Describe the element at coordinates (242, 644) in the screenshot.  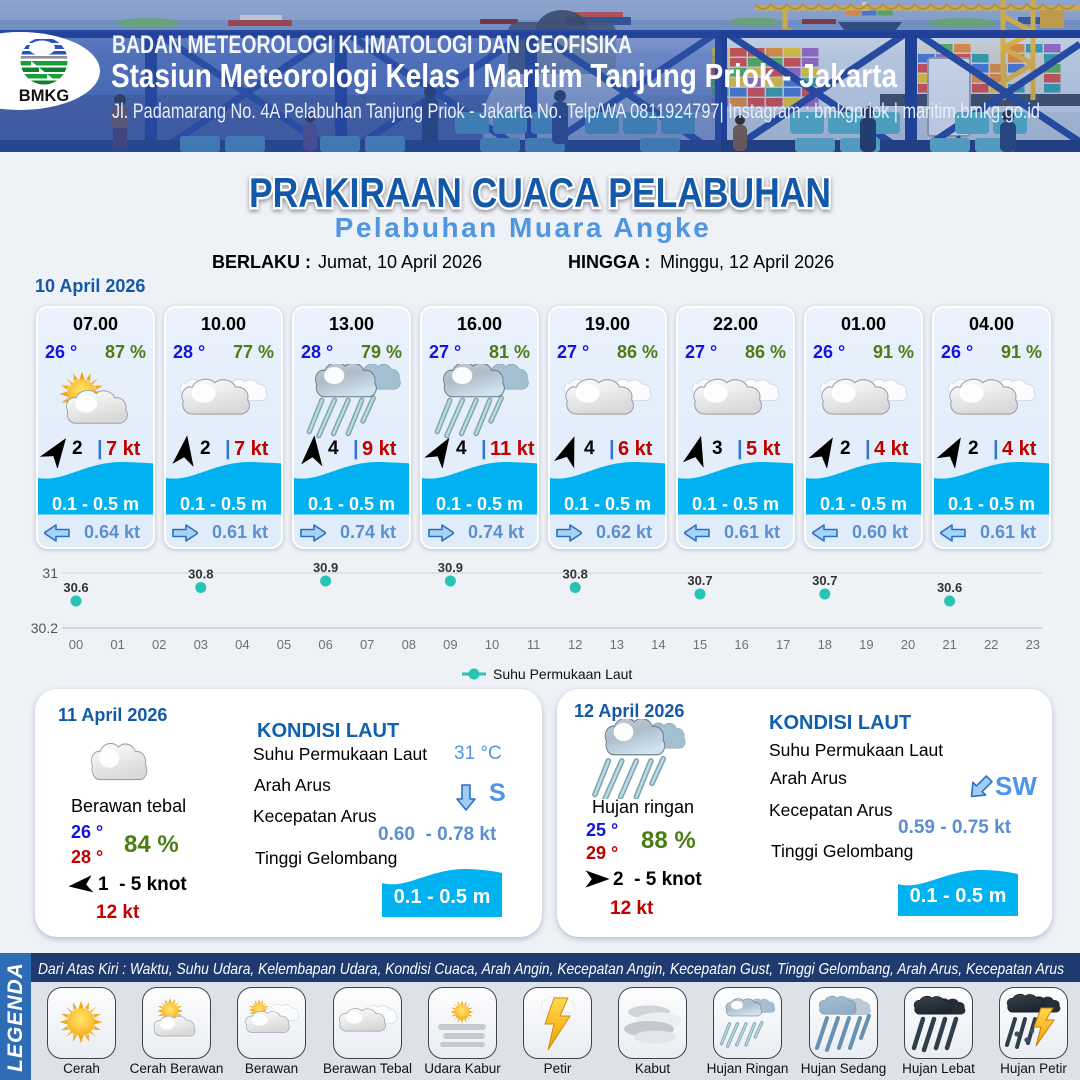
I see `svg-text: 04` at that location.